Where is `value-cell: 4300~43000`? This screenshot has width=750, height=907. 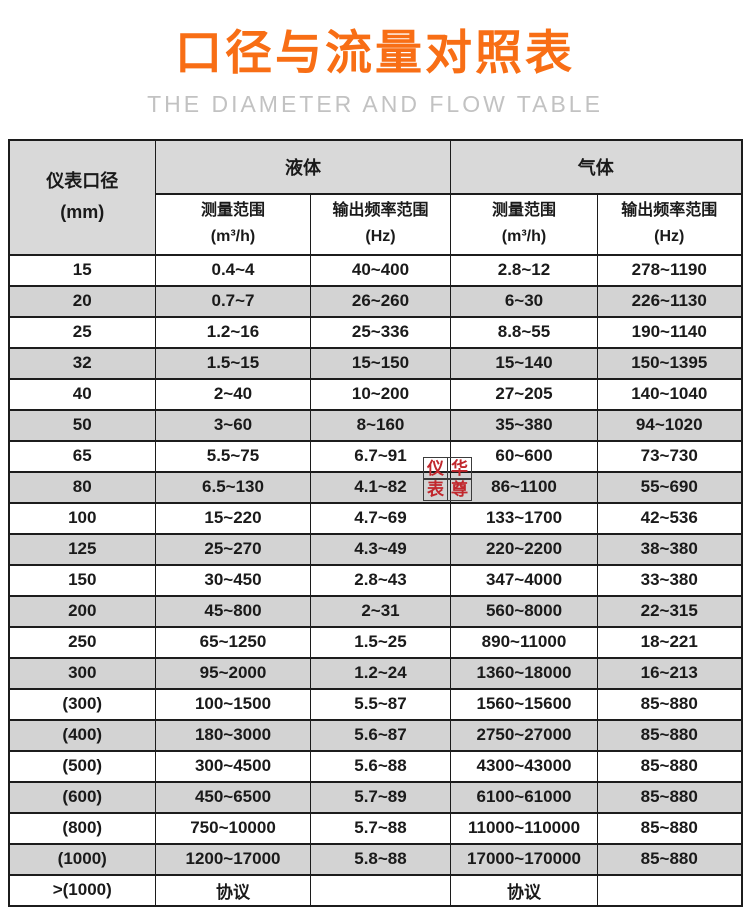
value-cell: 4300~43000 is located at coordinates (524, 766).